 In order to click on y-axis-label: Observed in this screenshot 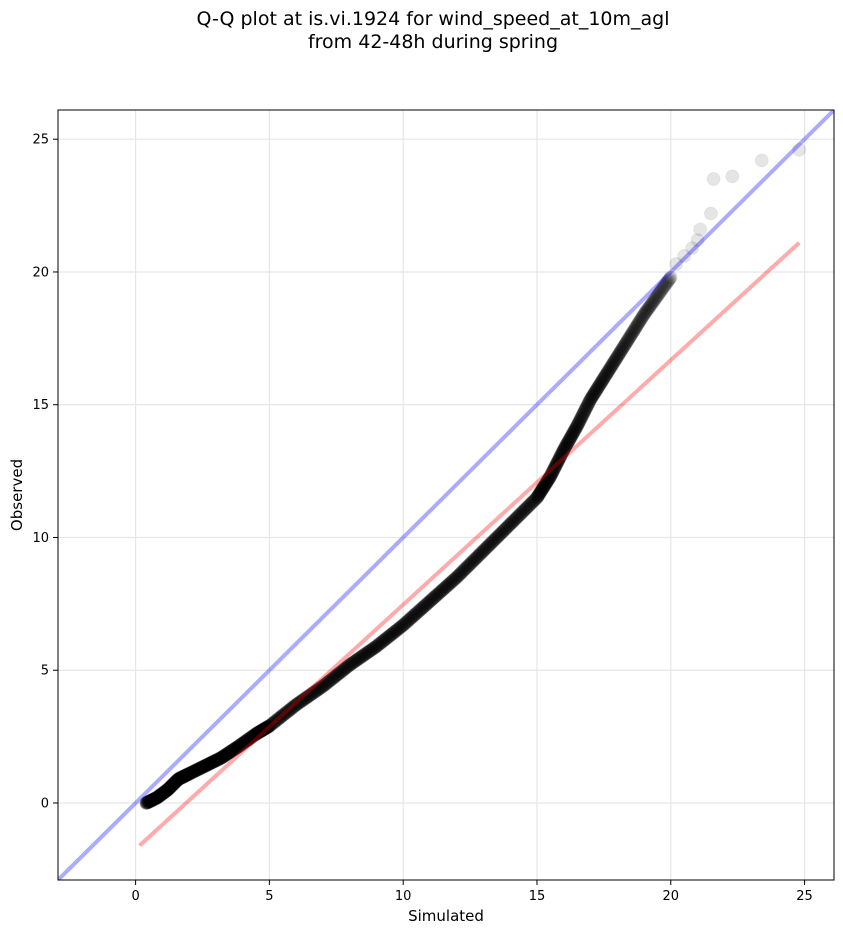, I will do `click(17, 495)`.